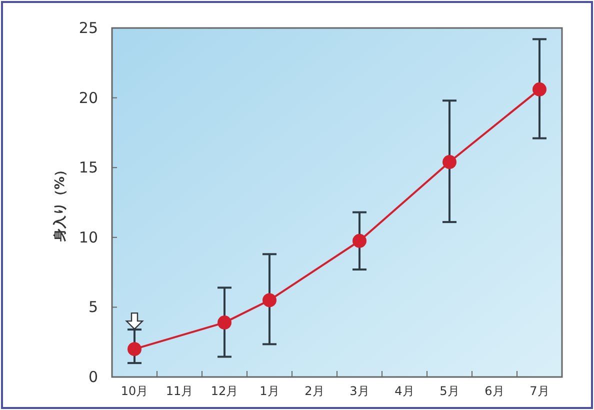 The width and height of the screenshot is (594, 410). I want to click on y-axis-title: 身入り（%）, so click(60, 203).